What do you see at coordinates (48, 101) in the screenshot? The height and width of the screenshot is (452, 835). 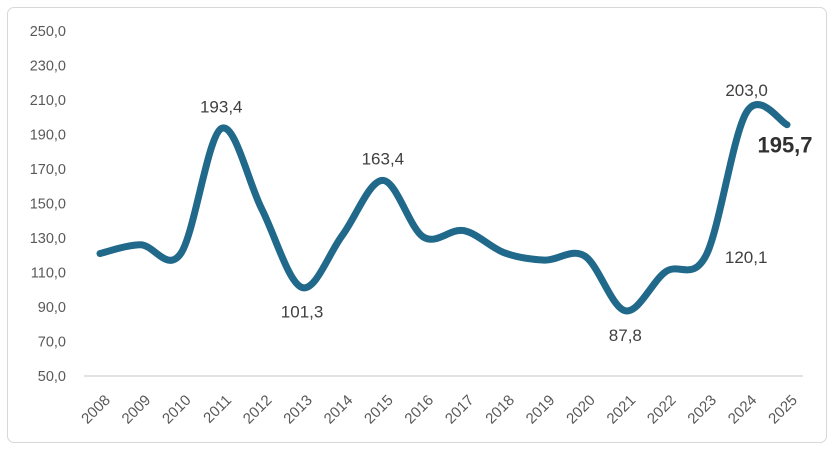 I see `y-axis-tick-label: 210,0` at bounding box center [48, 101].